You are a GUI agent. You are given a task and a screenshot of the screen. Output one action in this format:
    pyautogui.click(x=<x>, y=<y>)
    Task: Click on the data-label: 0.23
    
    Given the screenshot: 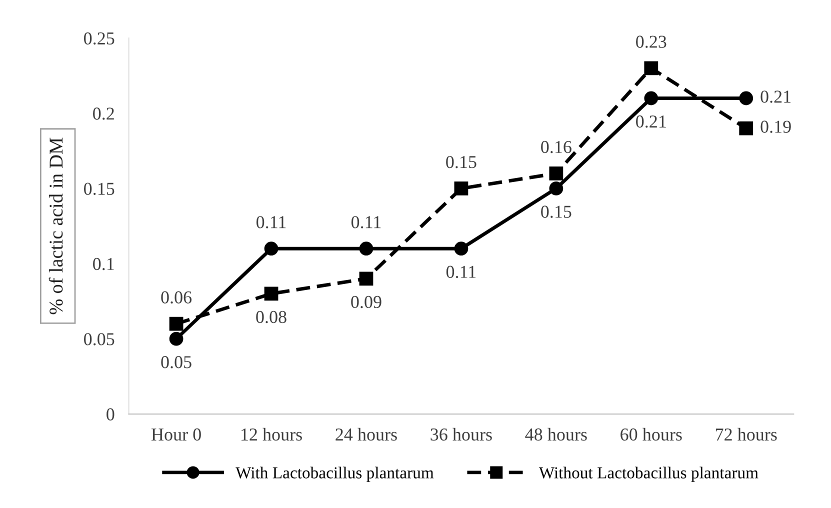 What is the action you would take?
    pyautogui.click(x=651, y=42)
    